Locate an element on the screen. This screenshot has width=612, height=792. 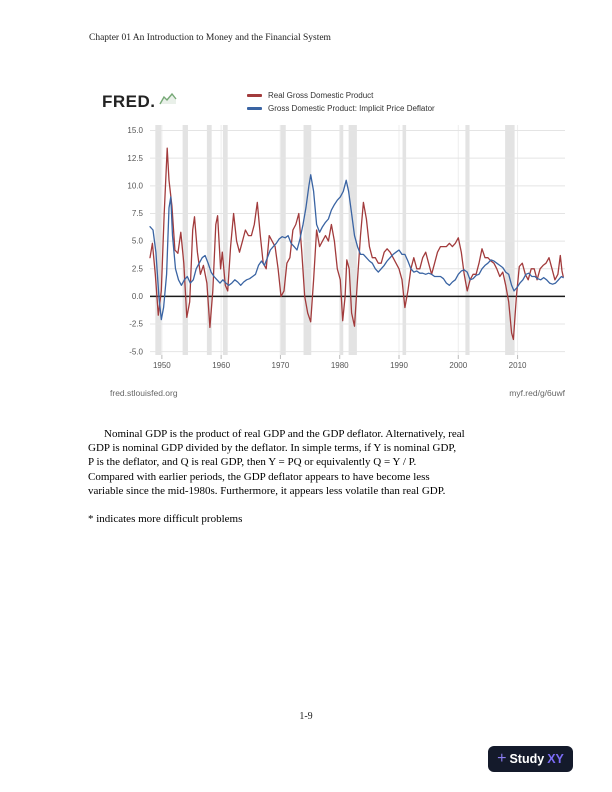
studyxy-logo: + Study XY is located at coordinates (530, 759).